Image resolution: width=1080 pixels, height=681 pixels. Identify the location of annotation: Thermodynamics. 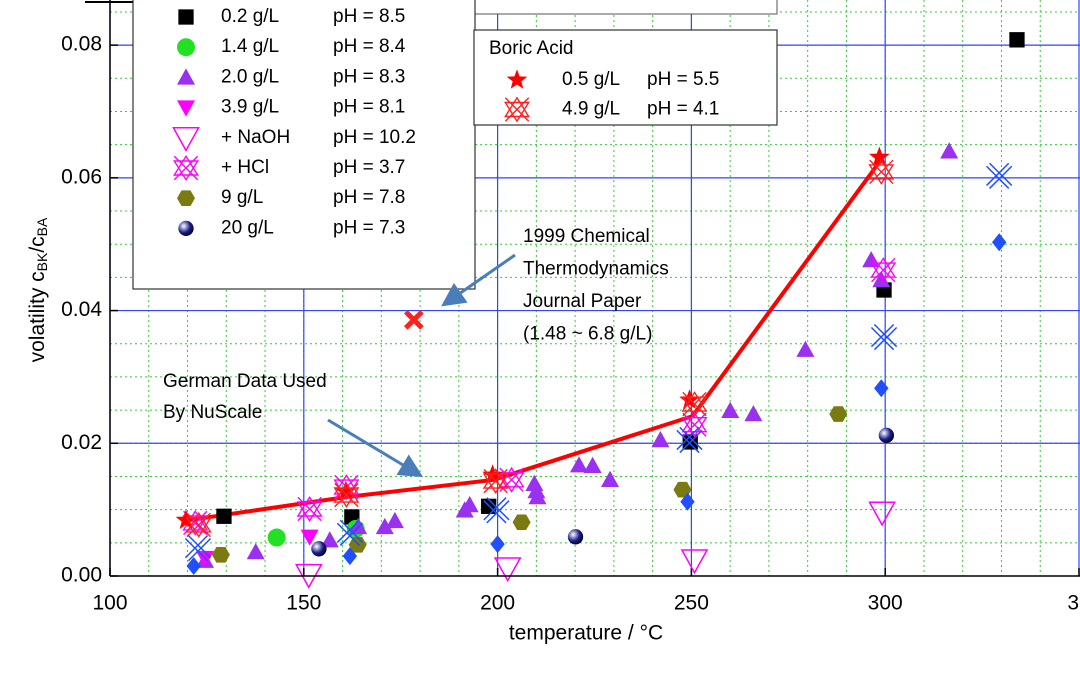
(596, 269).